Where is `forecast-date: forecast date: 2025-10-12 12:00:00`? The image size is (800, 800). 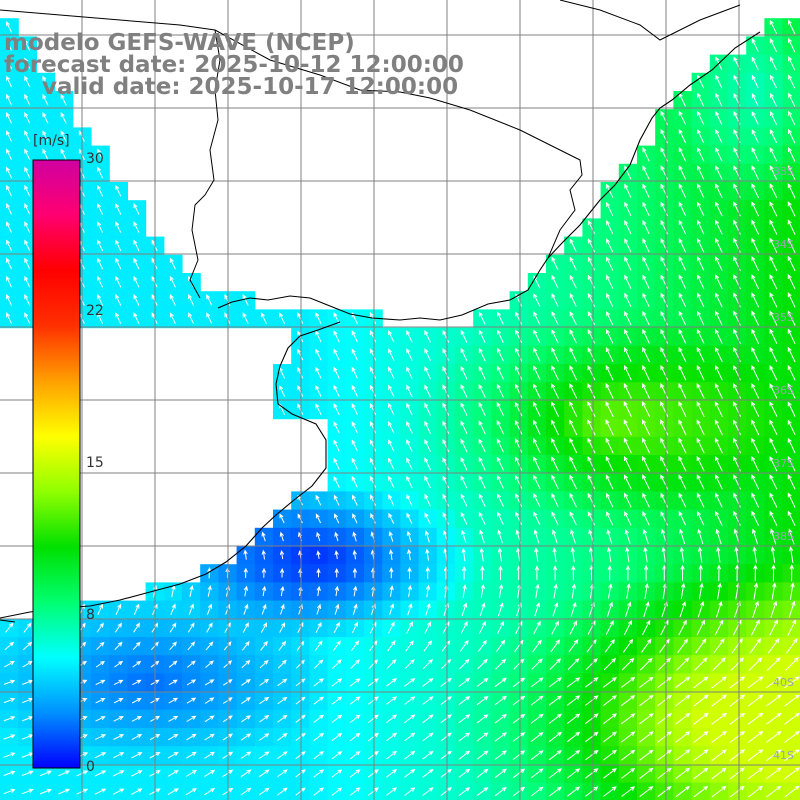 forecast-date: forecast date: 2025-10-12 12:00:00 is located at coordinates (234, 65).